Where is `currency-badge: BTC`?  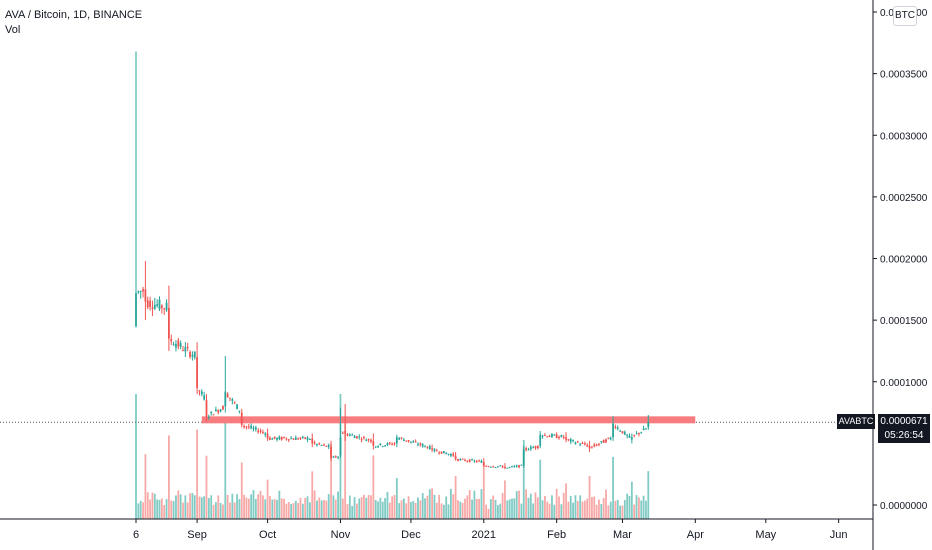 currency-badge: BTC is located at coordinates (905, 16).